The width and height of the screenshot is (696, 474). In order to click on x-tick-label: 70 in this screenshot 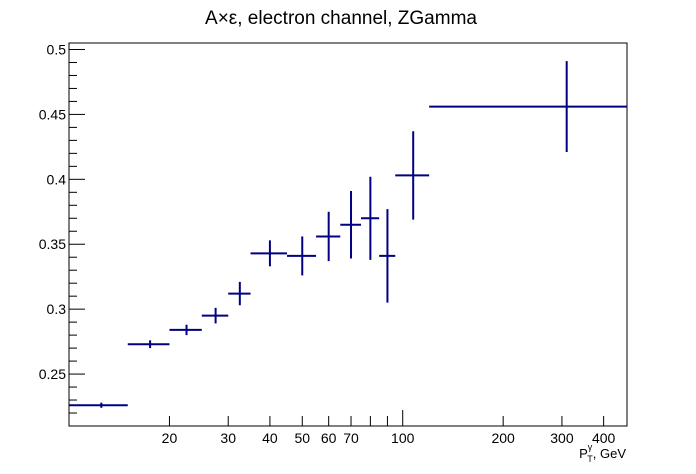, I will do `click(351, 438)`.